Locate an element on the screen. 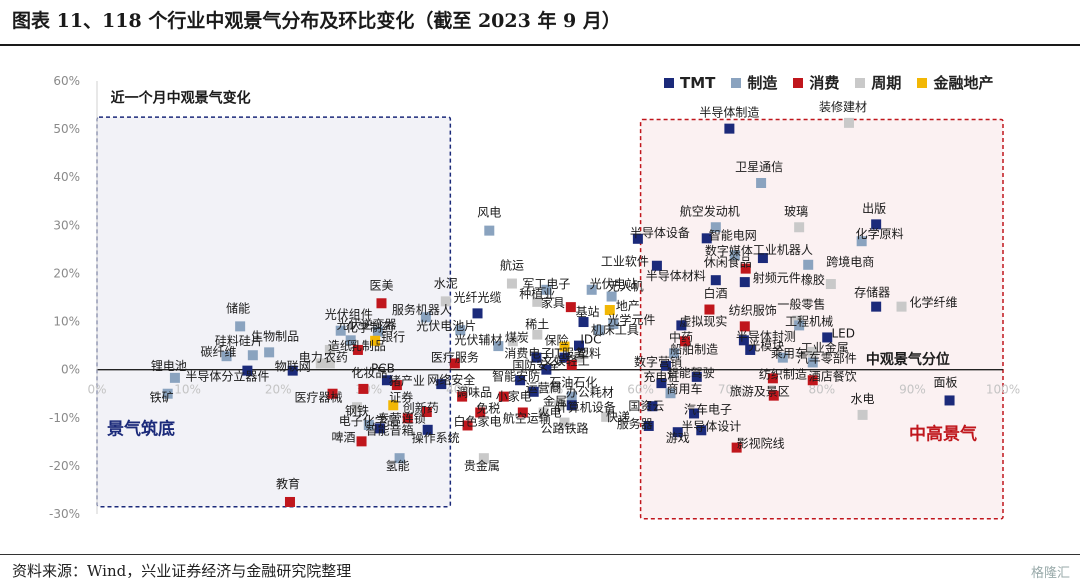 The image size is (1080, 587). legend-item-cyclical: 周期 is located at coordinates (878, 82).